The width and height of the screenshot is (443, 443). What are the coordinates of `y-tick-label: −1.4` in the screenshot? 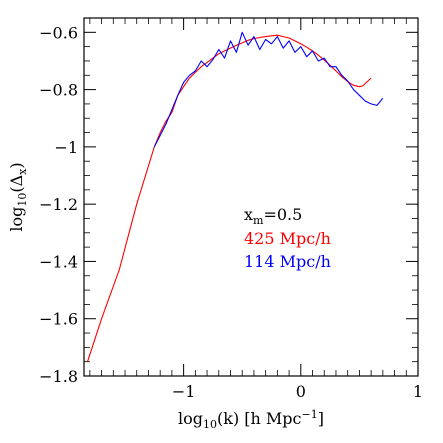 It's located at (58, 261).